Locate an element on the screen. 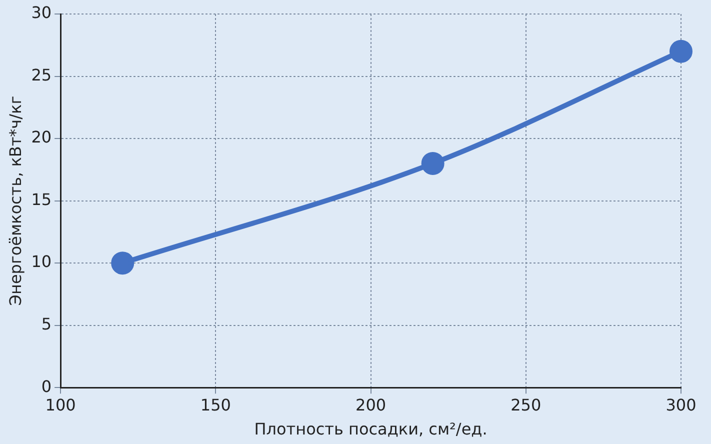 Image resolution: width=711 pixels, height=444 pixels. x-tick-label: 250 is located at coordinates (526, 404).